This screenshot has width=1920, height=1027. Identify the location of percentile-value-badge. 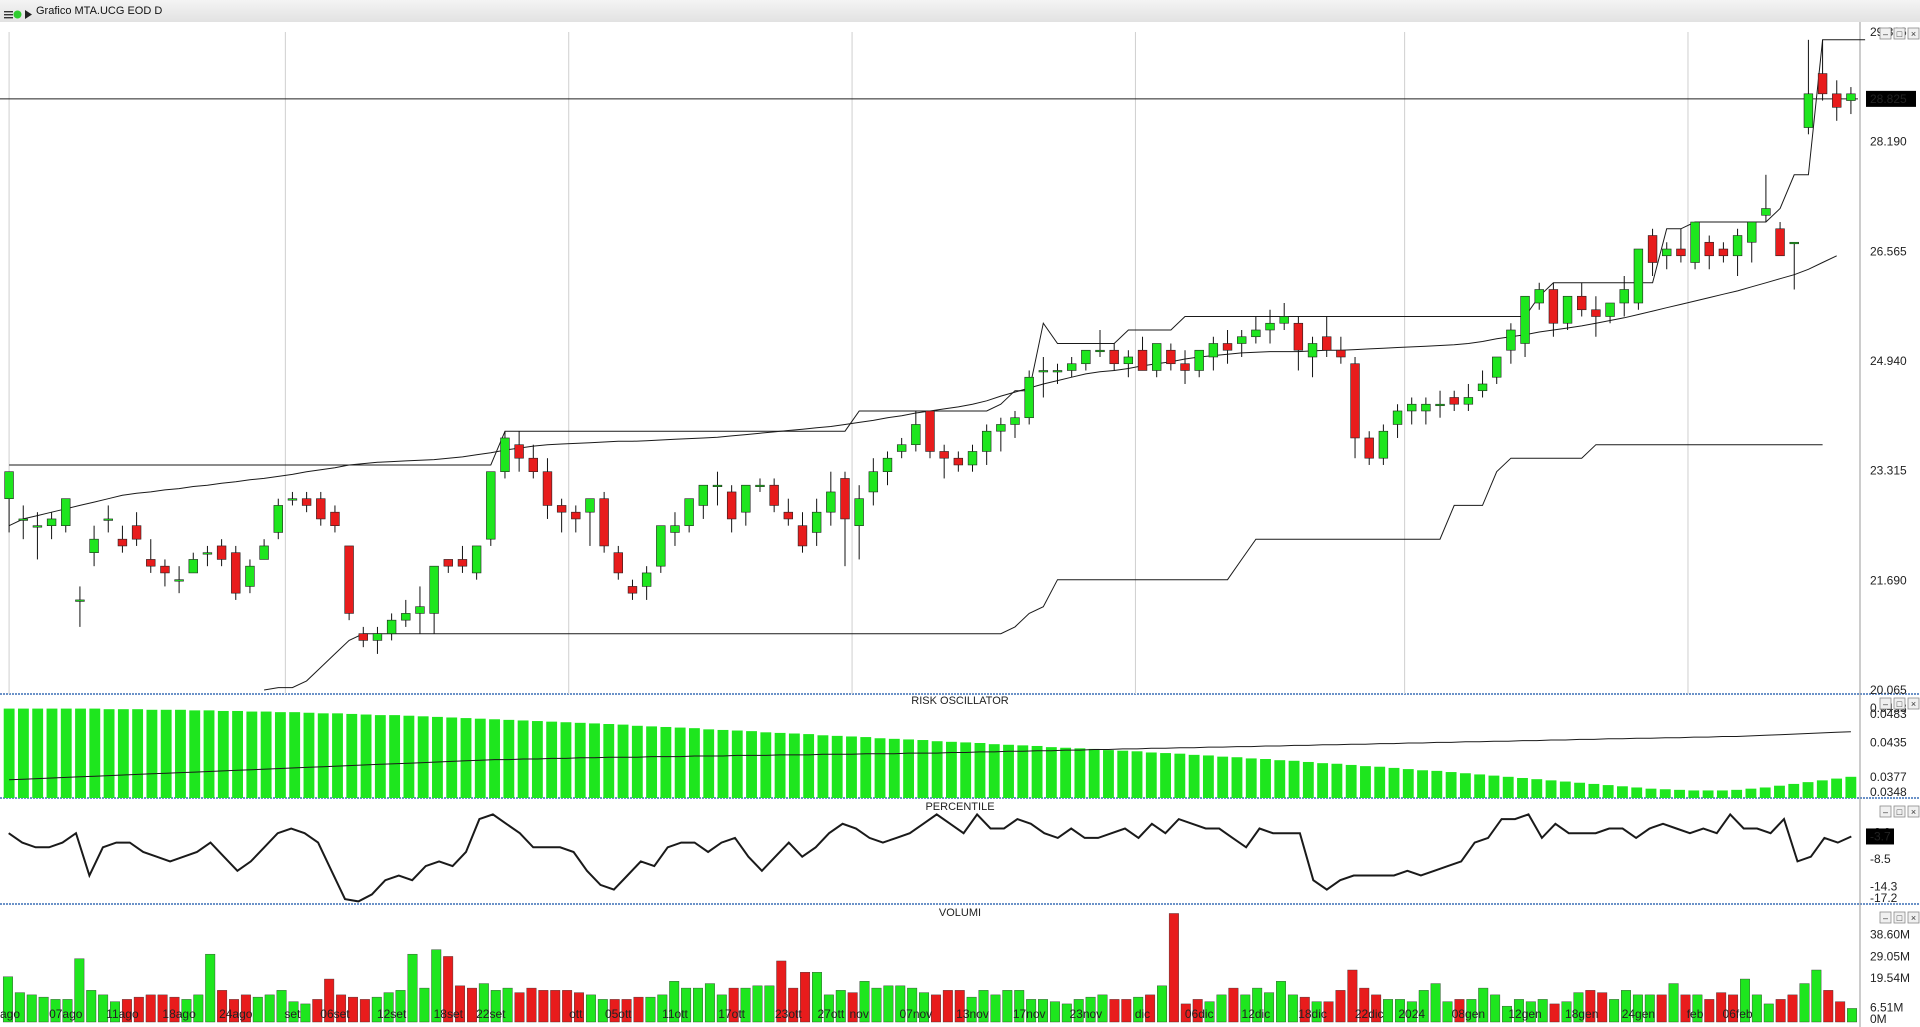
(1880, 836).